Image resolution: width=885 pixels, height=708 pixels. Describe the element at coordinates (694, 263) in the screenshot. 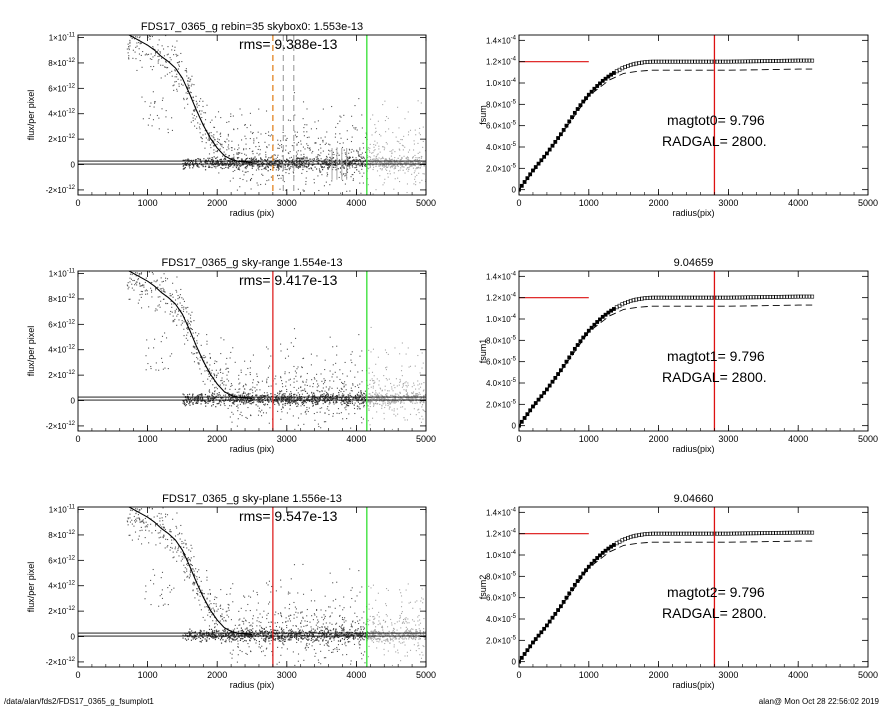

I see `chart-title: 9.04659` at that location.